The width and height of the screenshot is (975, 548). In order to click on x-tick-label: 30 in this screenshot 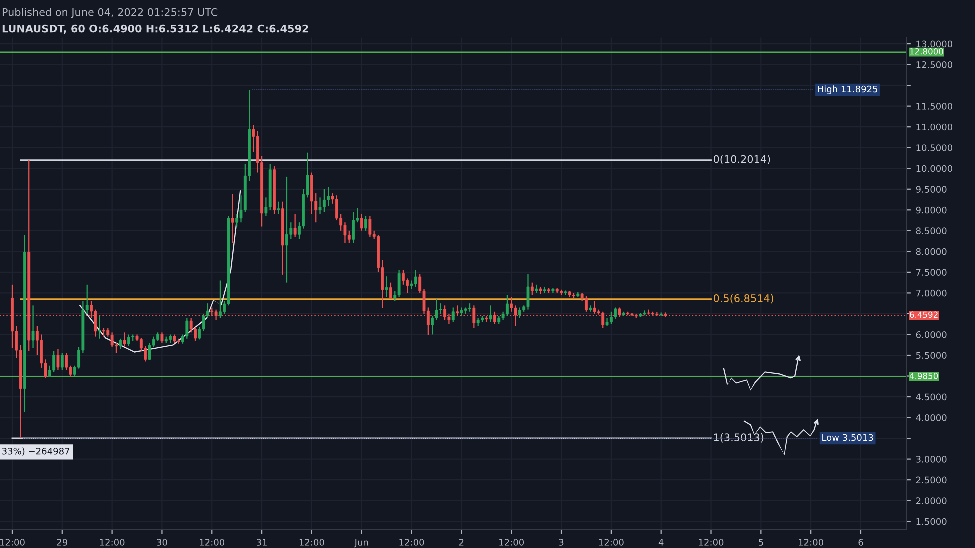, I will do `click(162, 542)`.